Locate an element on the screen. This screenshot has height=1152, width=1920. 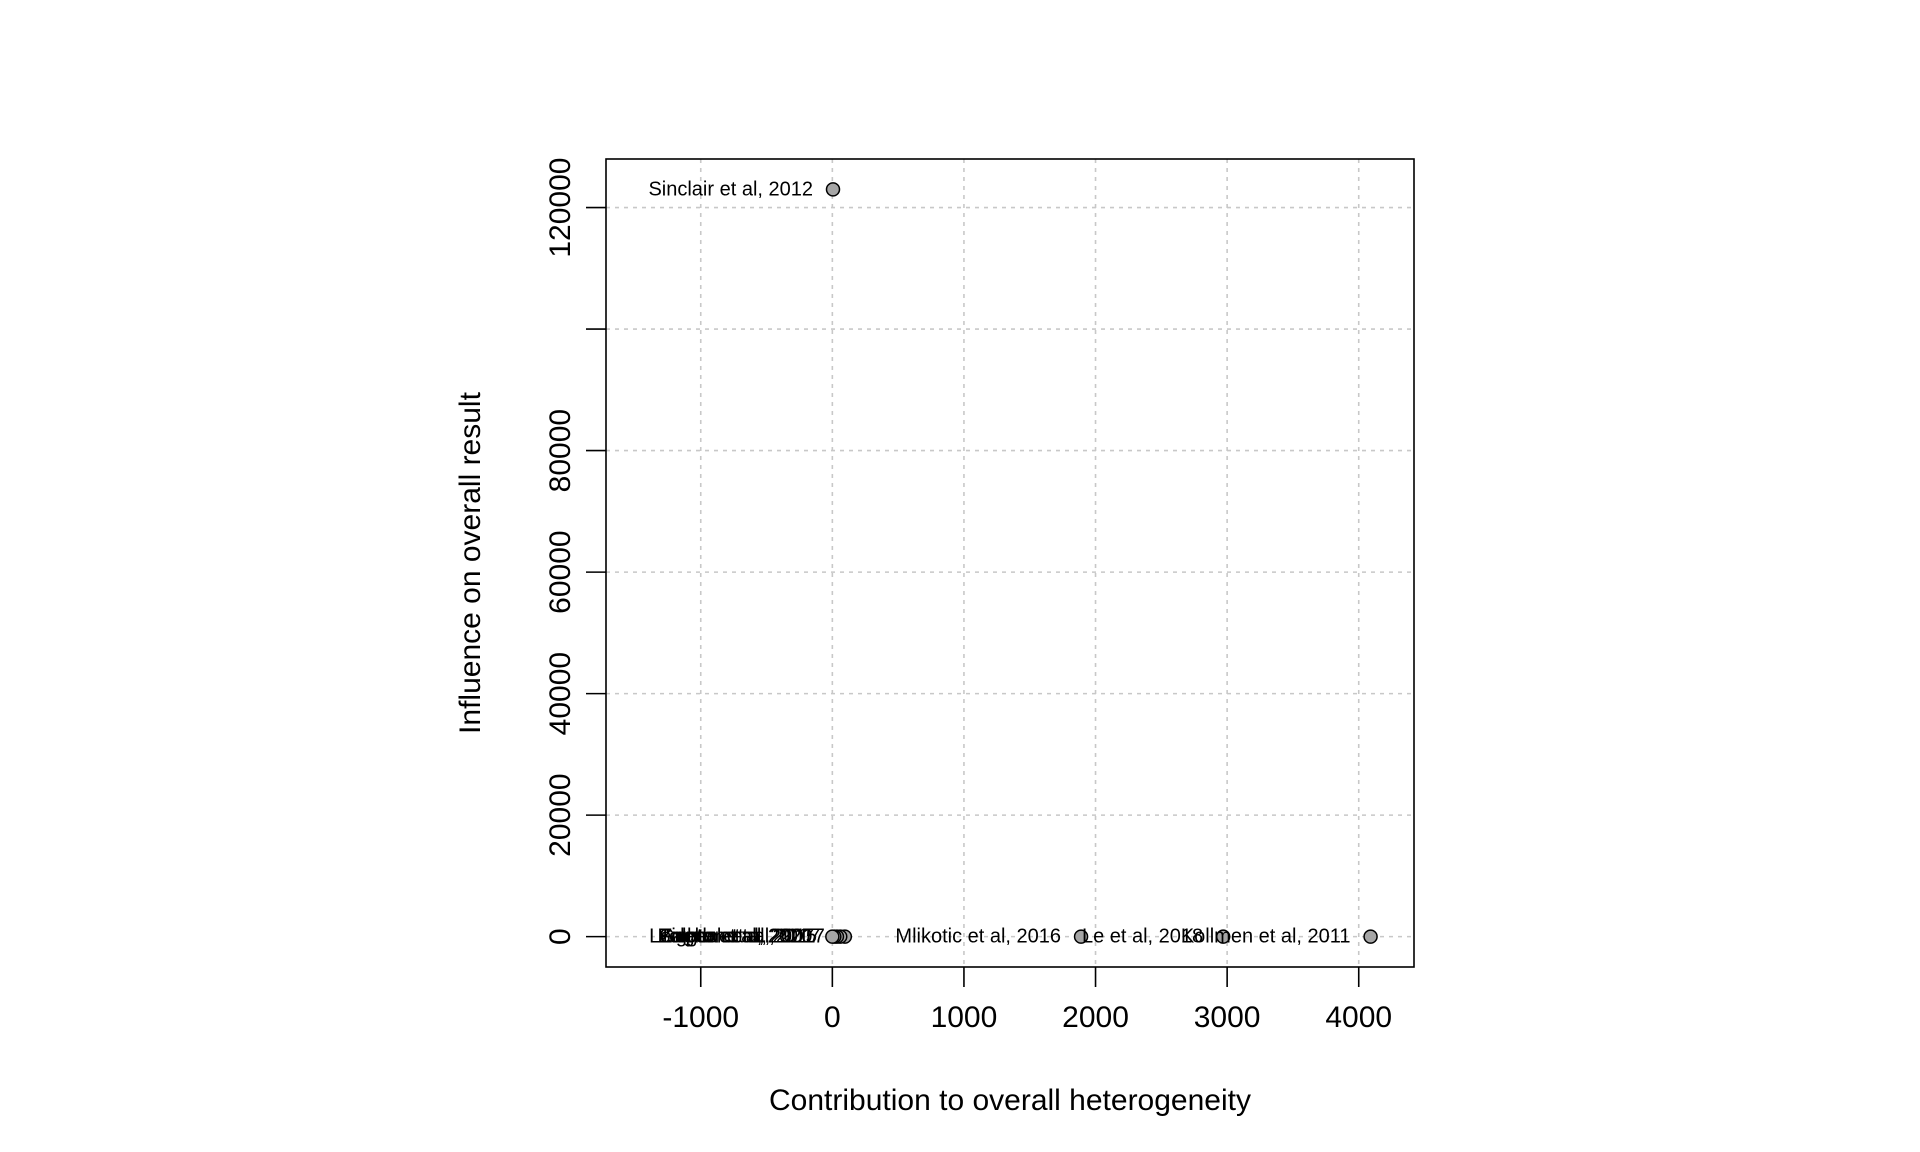
point-label: Bulger et al, 2007 is located at coordinates (736, 937).